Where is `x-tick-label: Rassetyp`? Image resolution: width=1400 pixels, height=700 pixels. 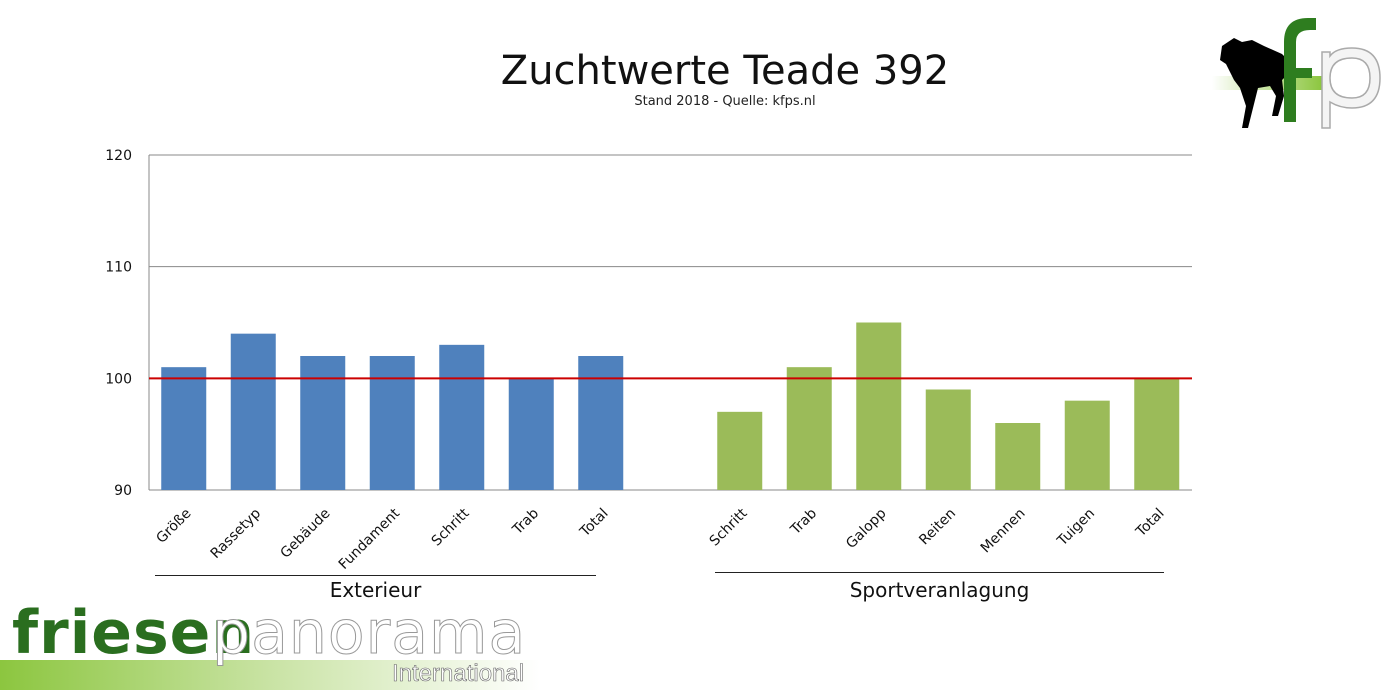
x-tick-label: Rassetyp is located at coordinates (236, 533).